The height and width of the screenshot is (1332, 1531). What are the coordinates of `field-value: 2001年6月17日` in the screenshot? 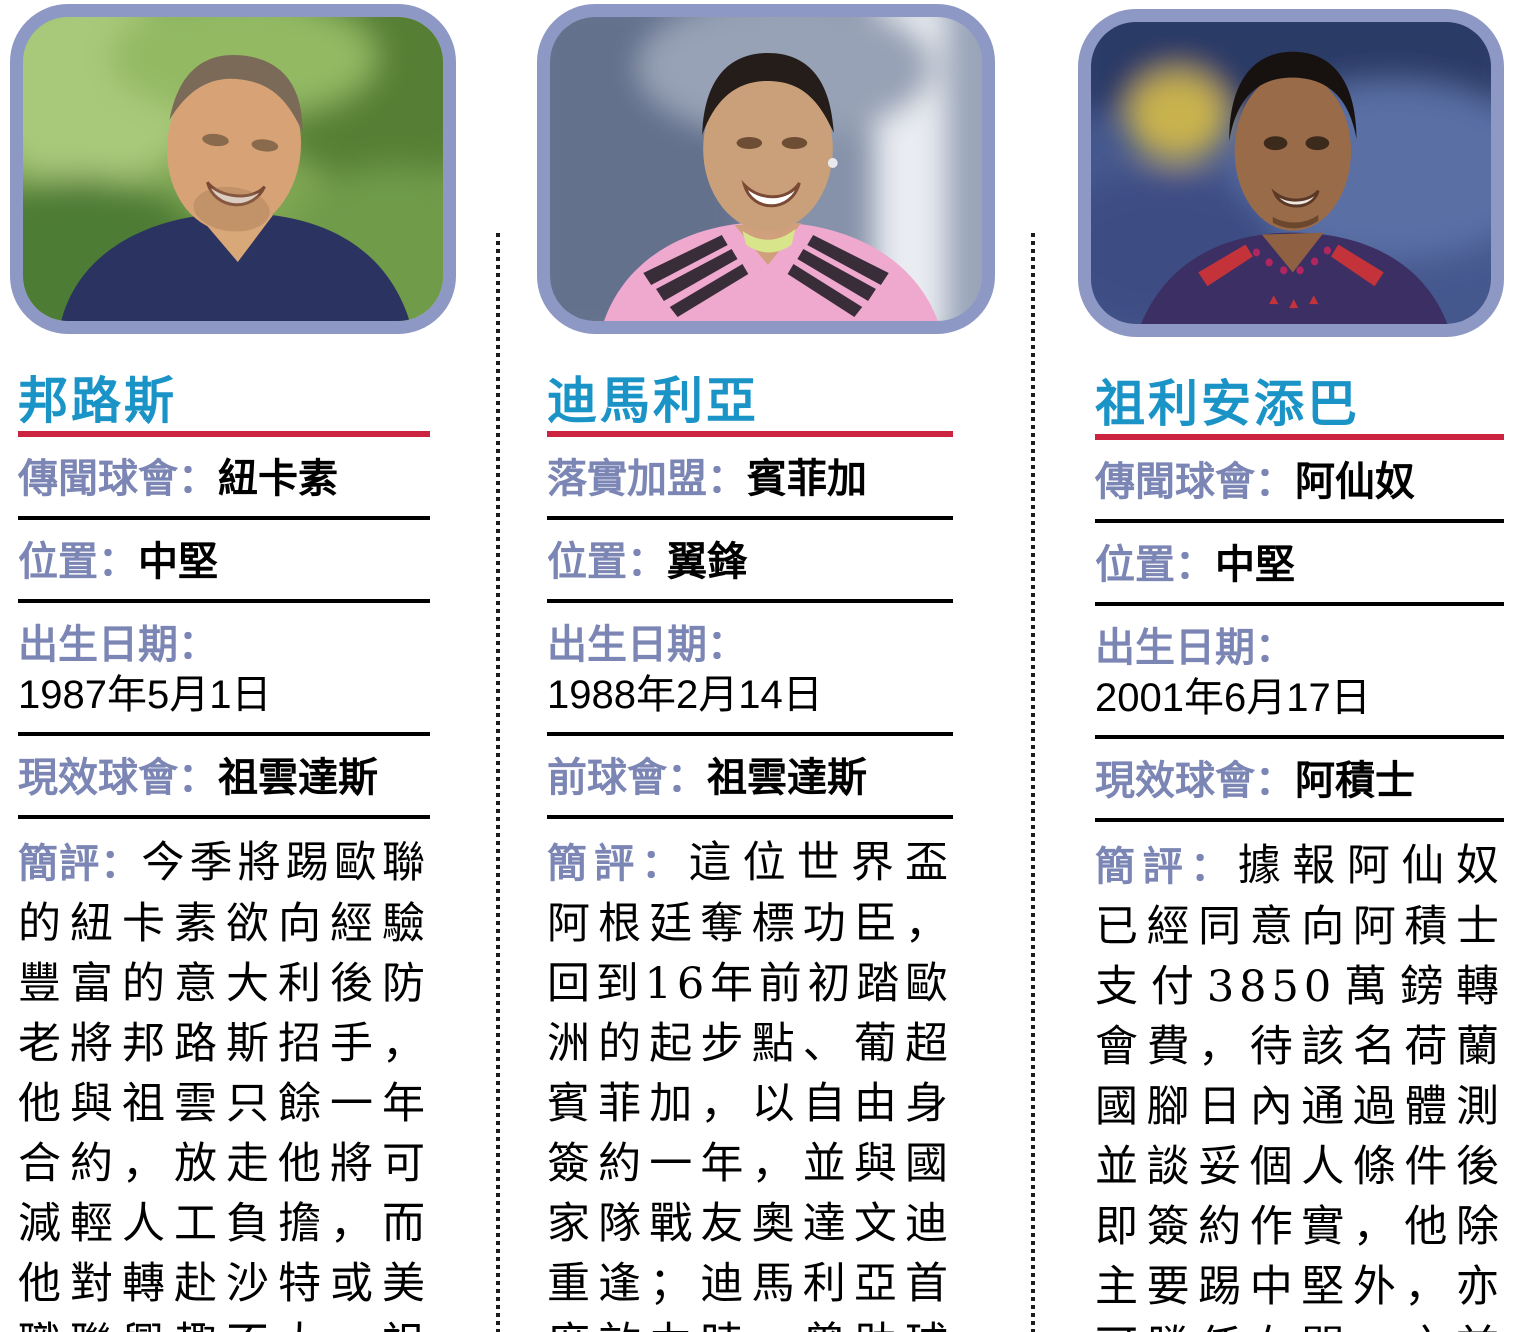 It's located at (1233, 698).